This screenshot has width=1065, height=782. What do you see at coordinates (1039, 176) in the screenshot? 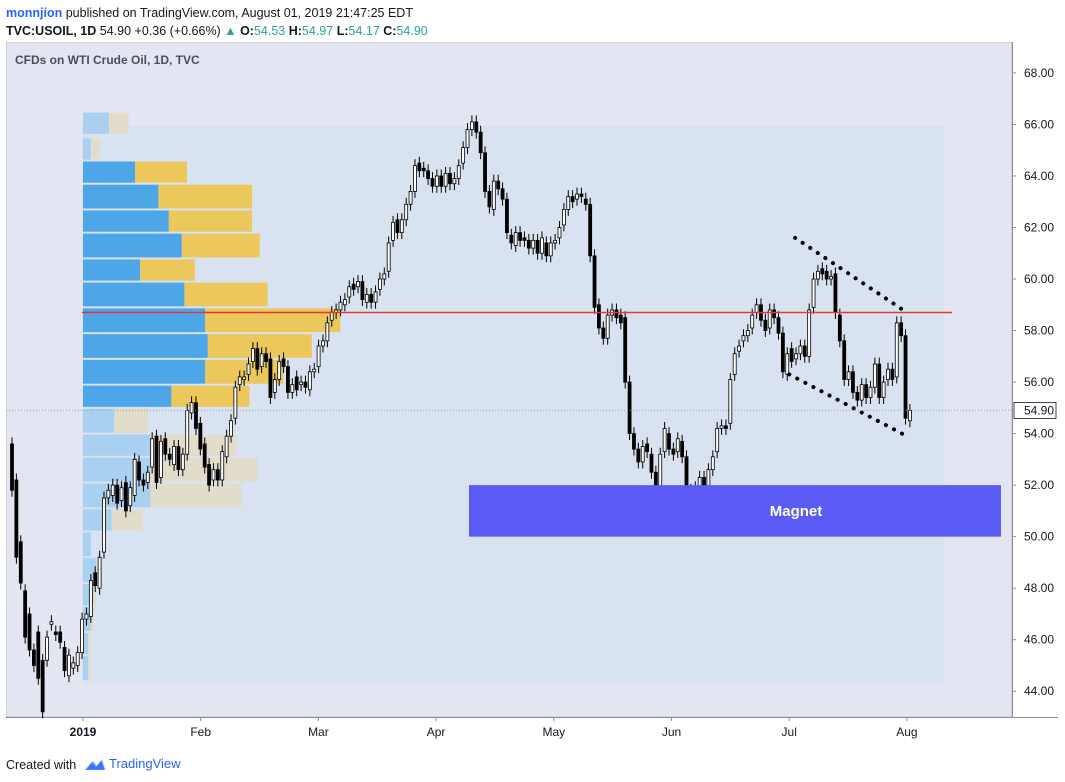
I see `price-tick-label: 64.00` at bounding box center [1039, 176].